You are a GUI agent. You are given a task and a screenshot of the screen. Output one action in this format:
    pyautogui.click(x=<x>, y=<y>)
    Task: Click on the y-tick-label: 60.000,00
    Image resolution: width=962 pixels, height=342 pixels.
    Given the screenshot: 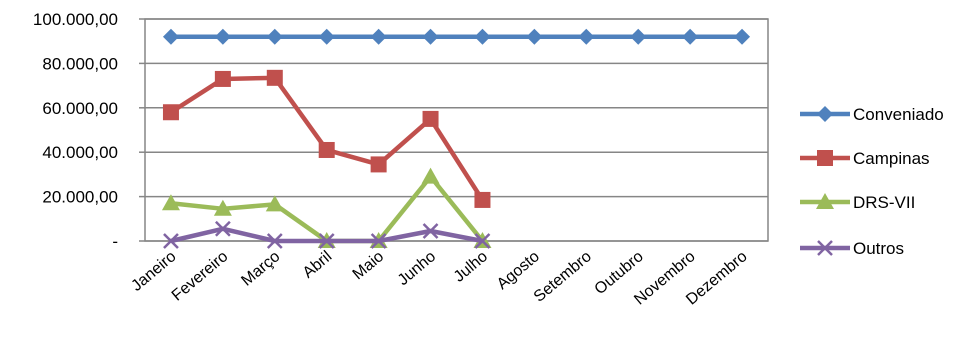 What is the action you would take?
    pyautogui.click(x=80, y=108)
    